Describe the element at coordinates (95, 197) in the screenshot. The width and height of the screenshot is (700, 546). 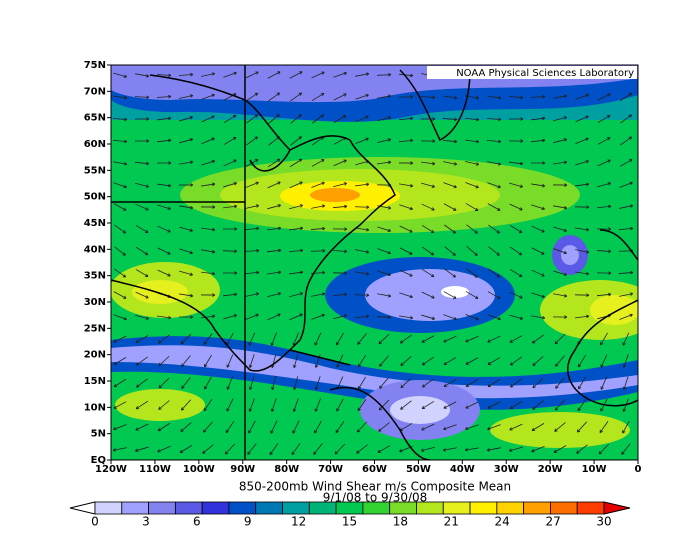
I see `lat-label: 50N` at that location.